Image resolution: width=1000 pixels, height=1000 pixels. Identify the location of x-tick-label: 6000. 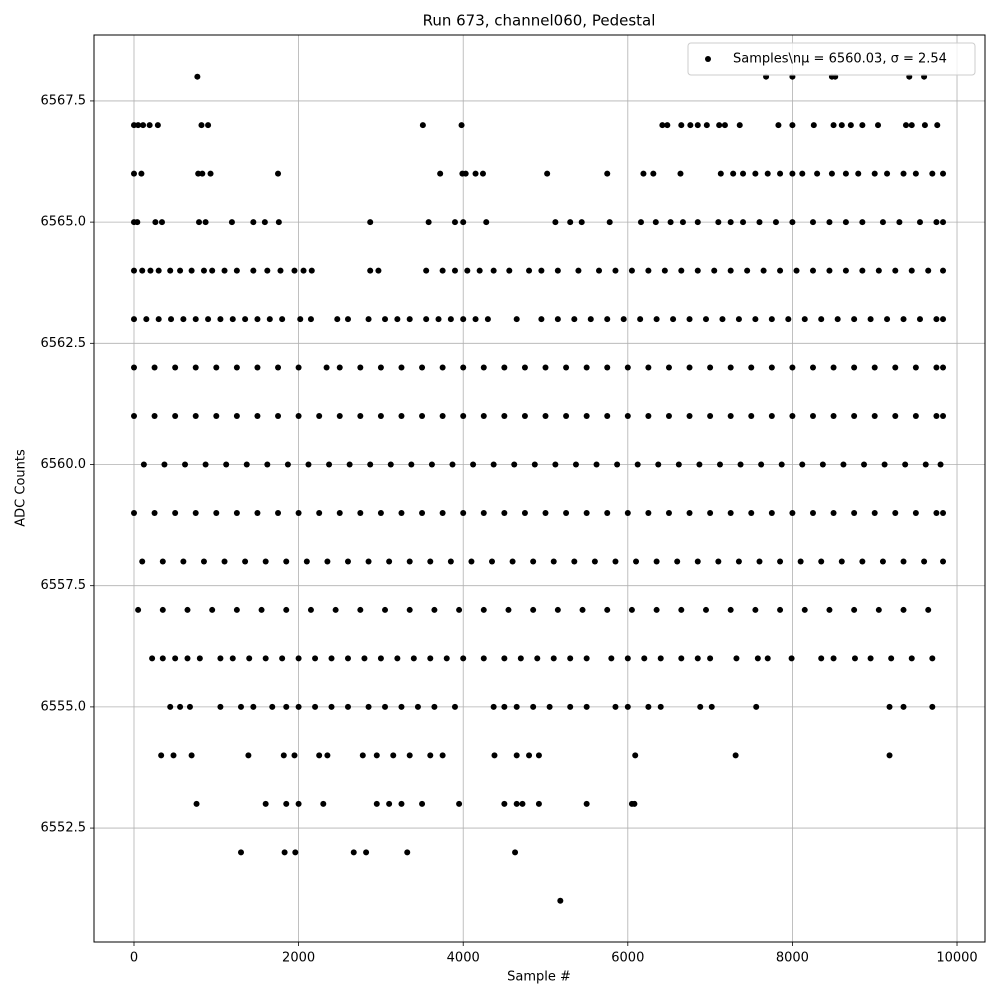
(627, 958).